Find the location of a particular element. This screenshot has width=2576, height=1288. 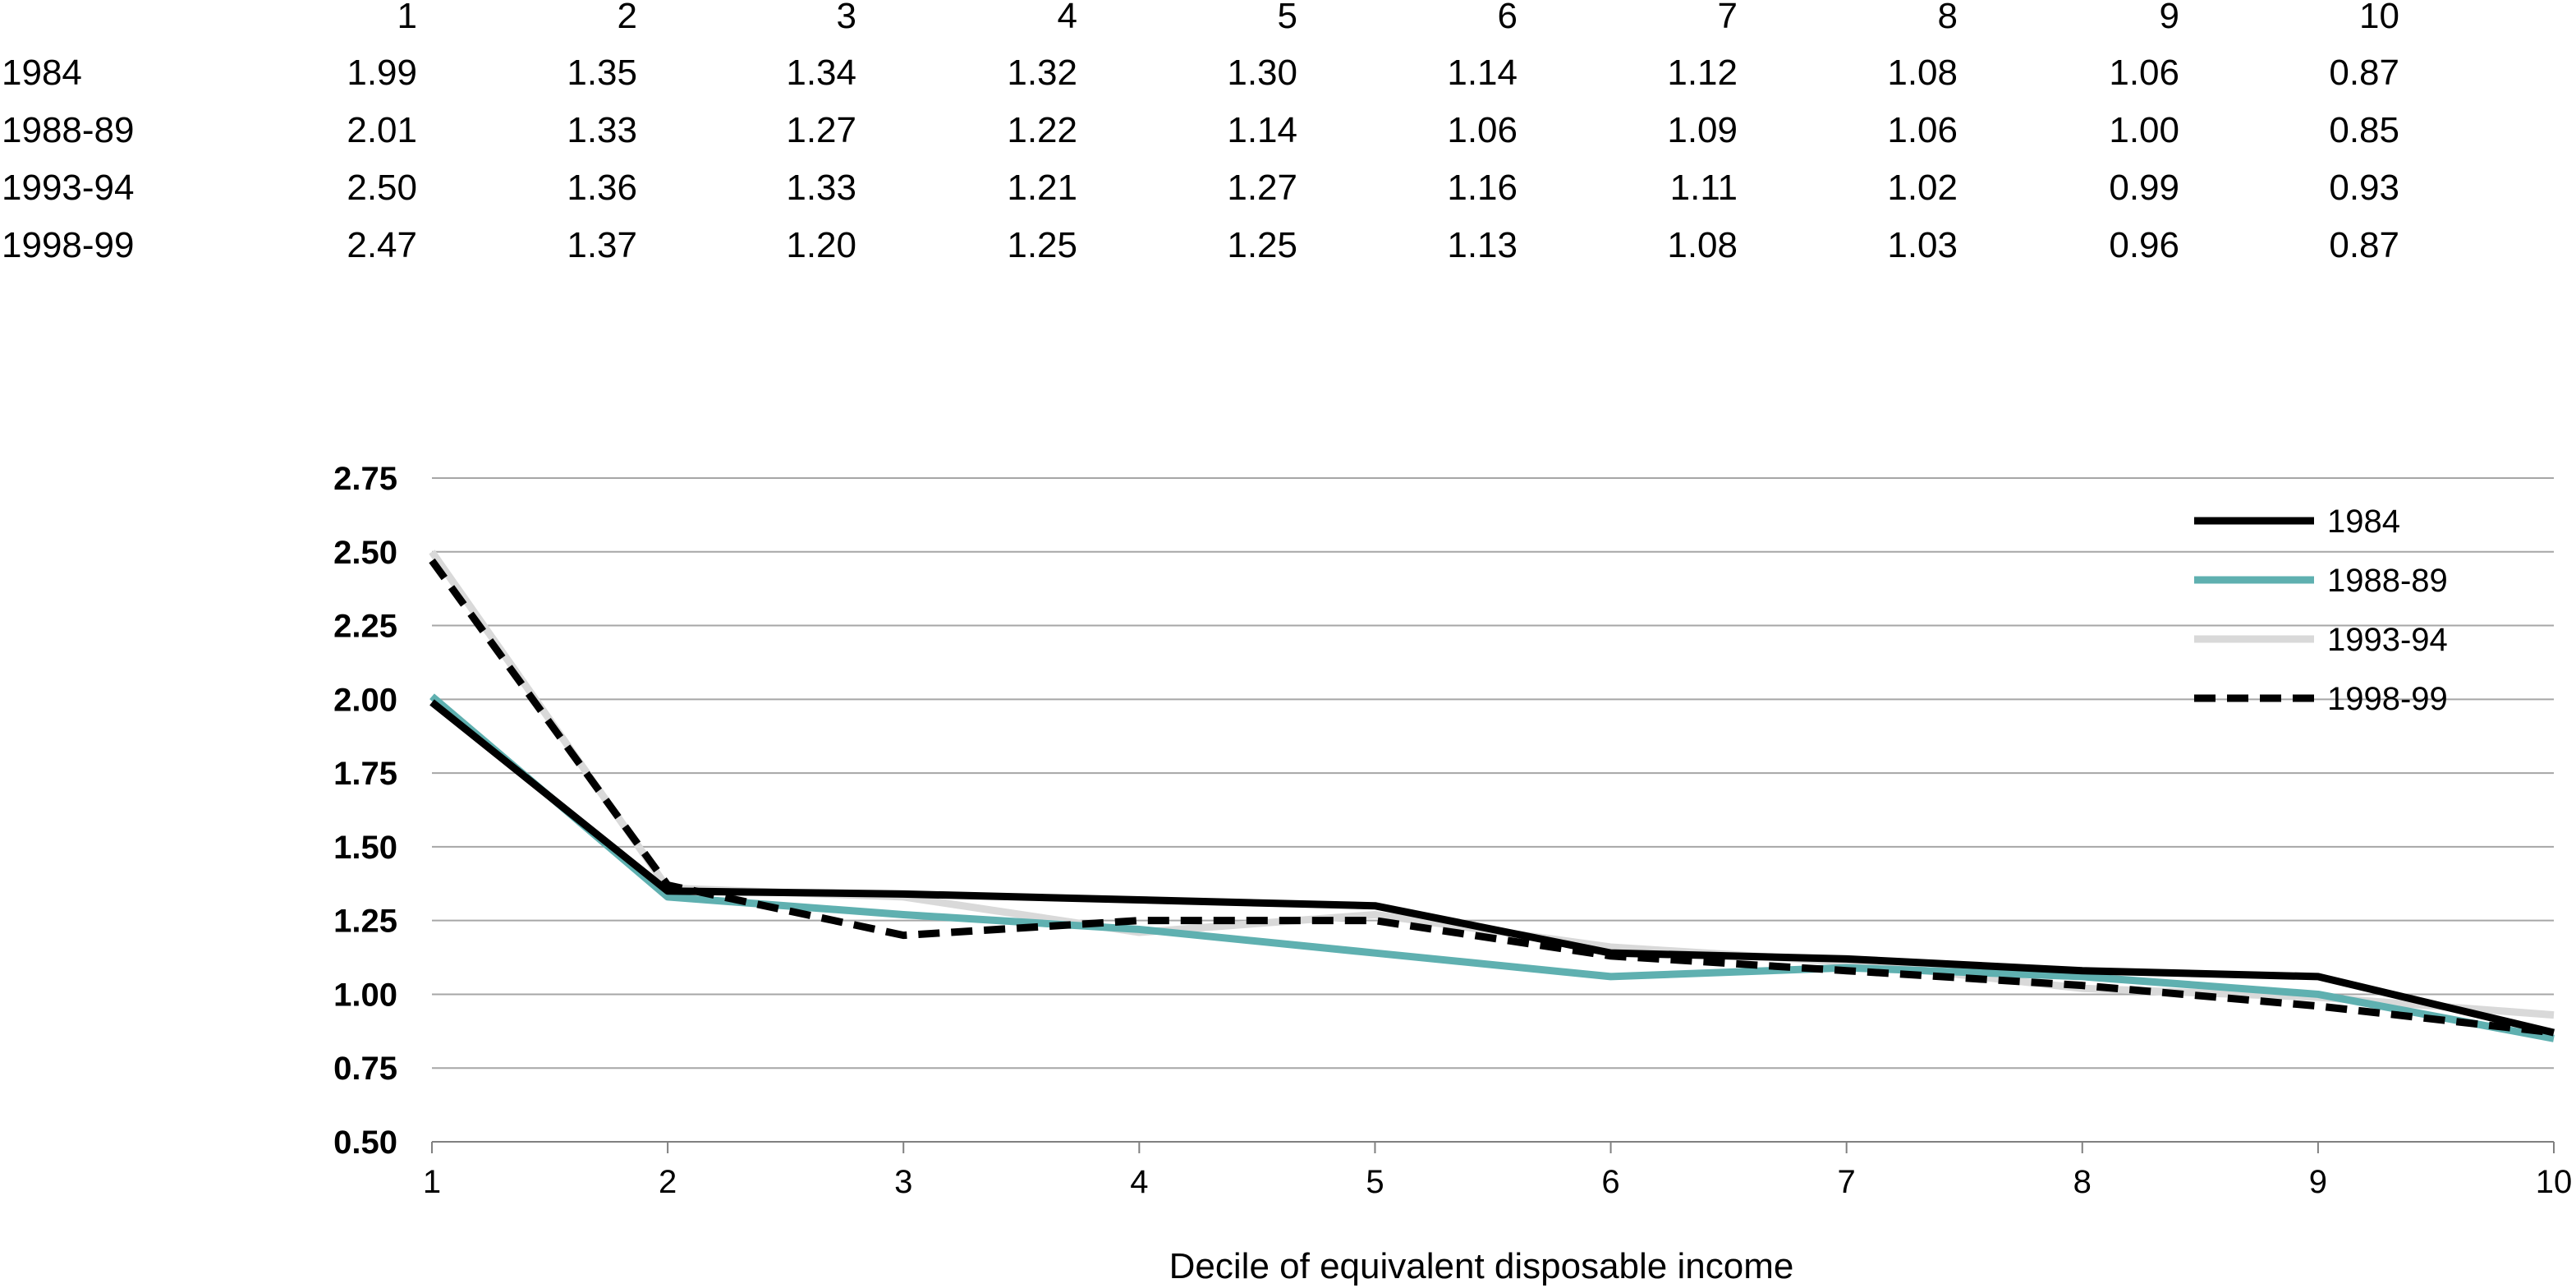

y-tick-label: 1.50 is located at coordinates (365, 848).